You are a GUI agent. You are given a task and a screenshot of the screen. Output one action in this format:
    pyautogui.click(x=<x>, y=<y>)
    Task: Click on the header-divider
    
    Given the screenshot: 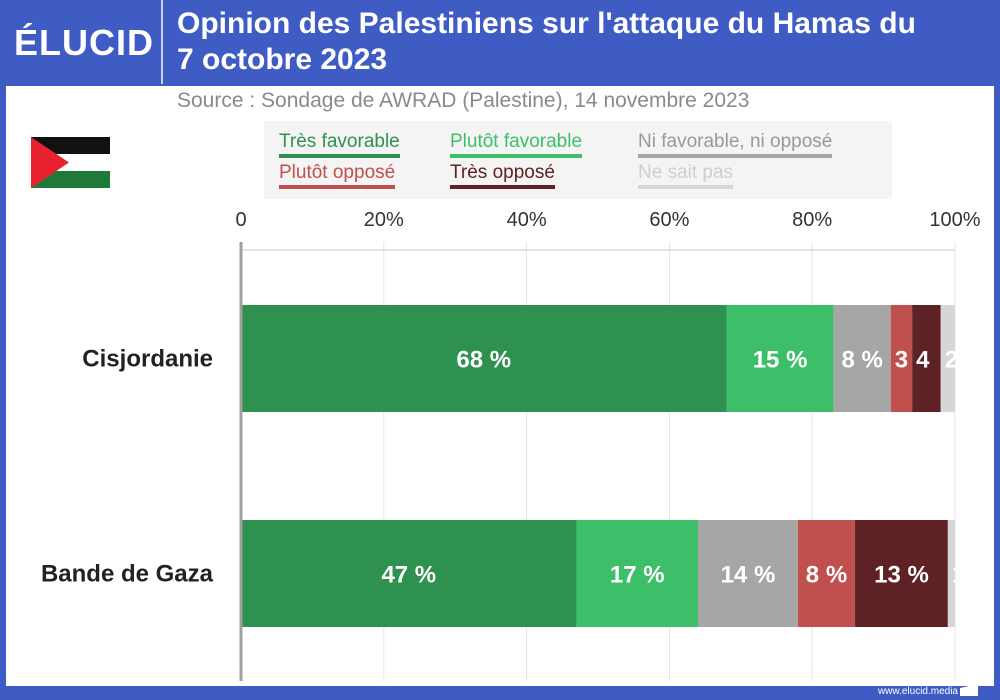 What is the action you would take?
    pyautogui.click(x=162, y=42)
    